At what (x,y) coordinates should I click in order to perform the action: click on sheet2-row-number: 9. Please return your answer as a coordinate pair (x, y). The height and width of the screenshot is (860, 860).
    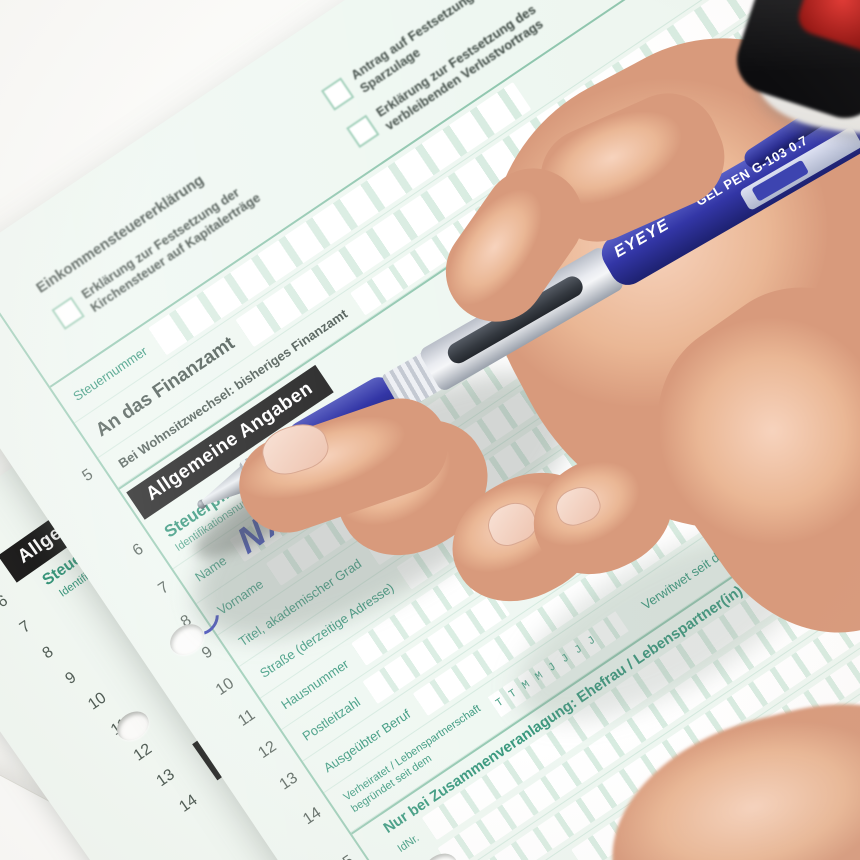
    Looking at the image, I should click on (71, 678).